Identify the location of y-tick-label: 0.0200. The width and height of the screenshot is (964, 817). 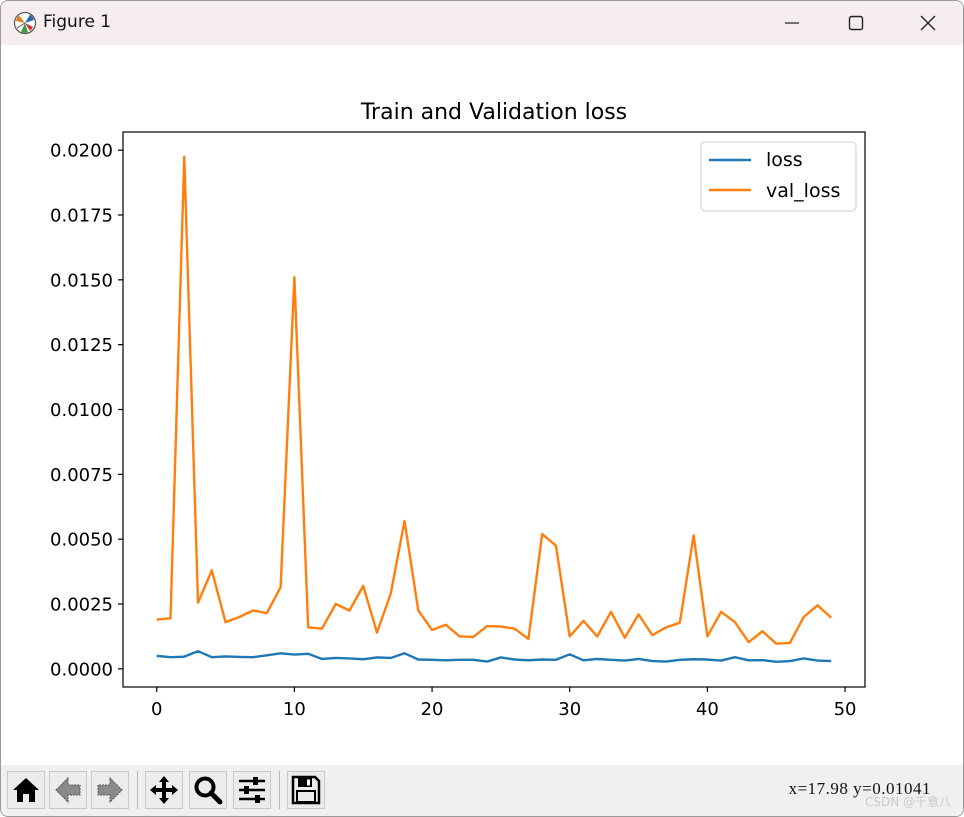
(81, 151).